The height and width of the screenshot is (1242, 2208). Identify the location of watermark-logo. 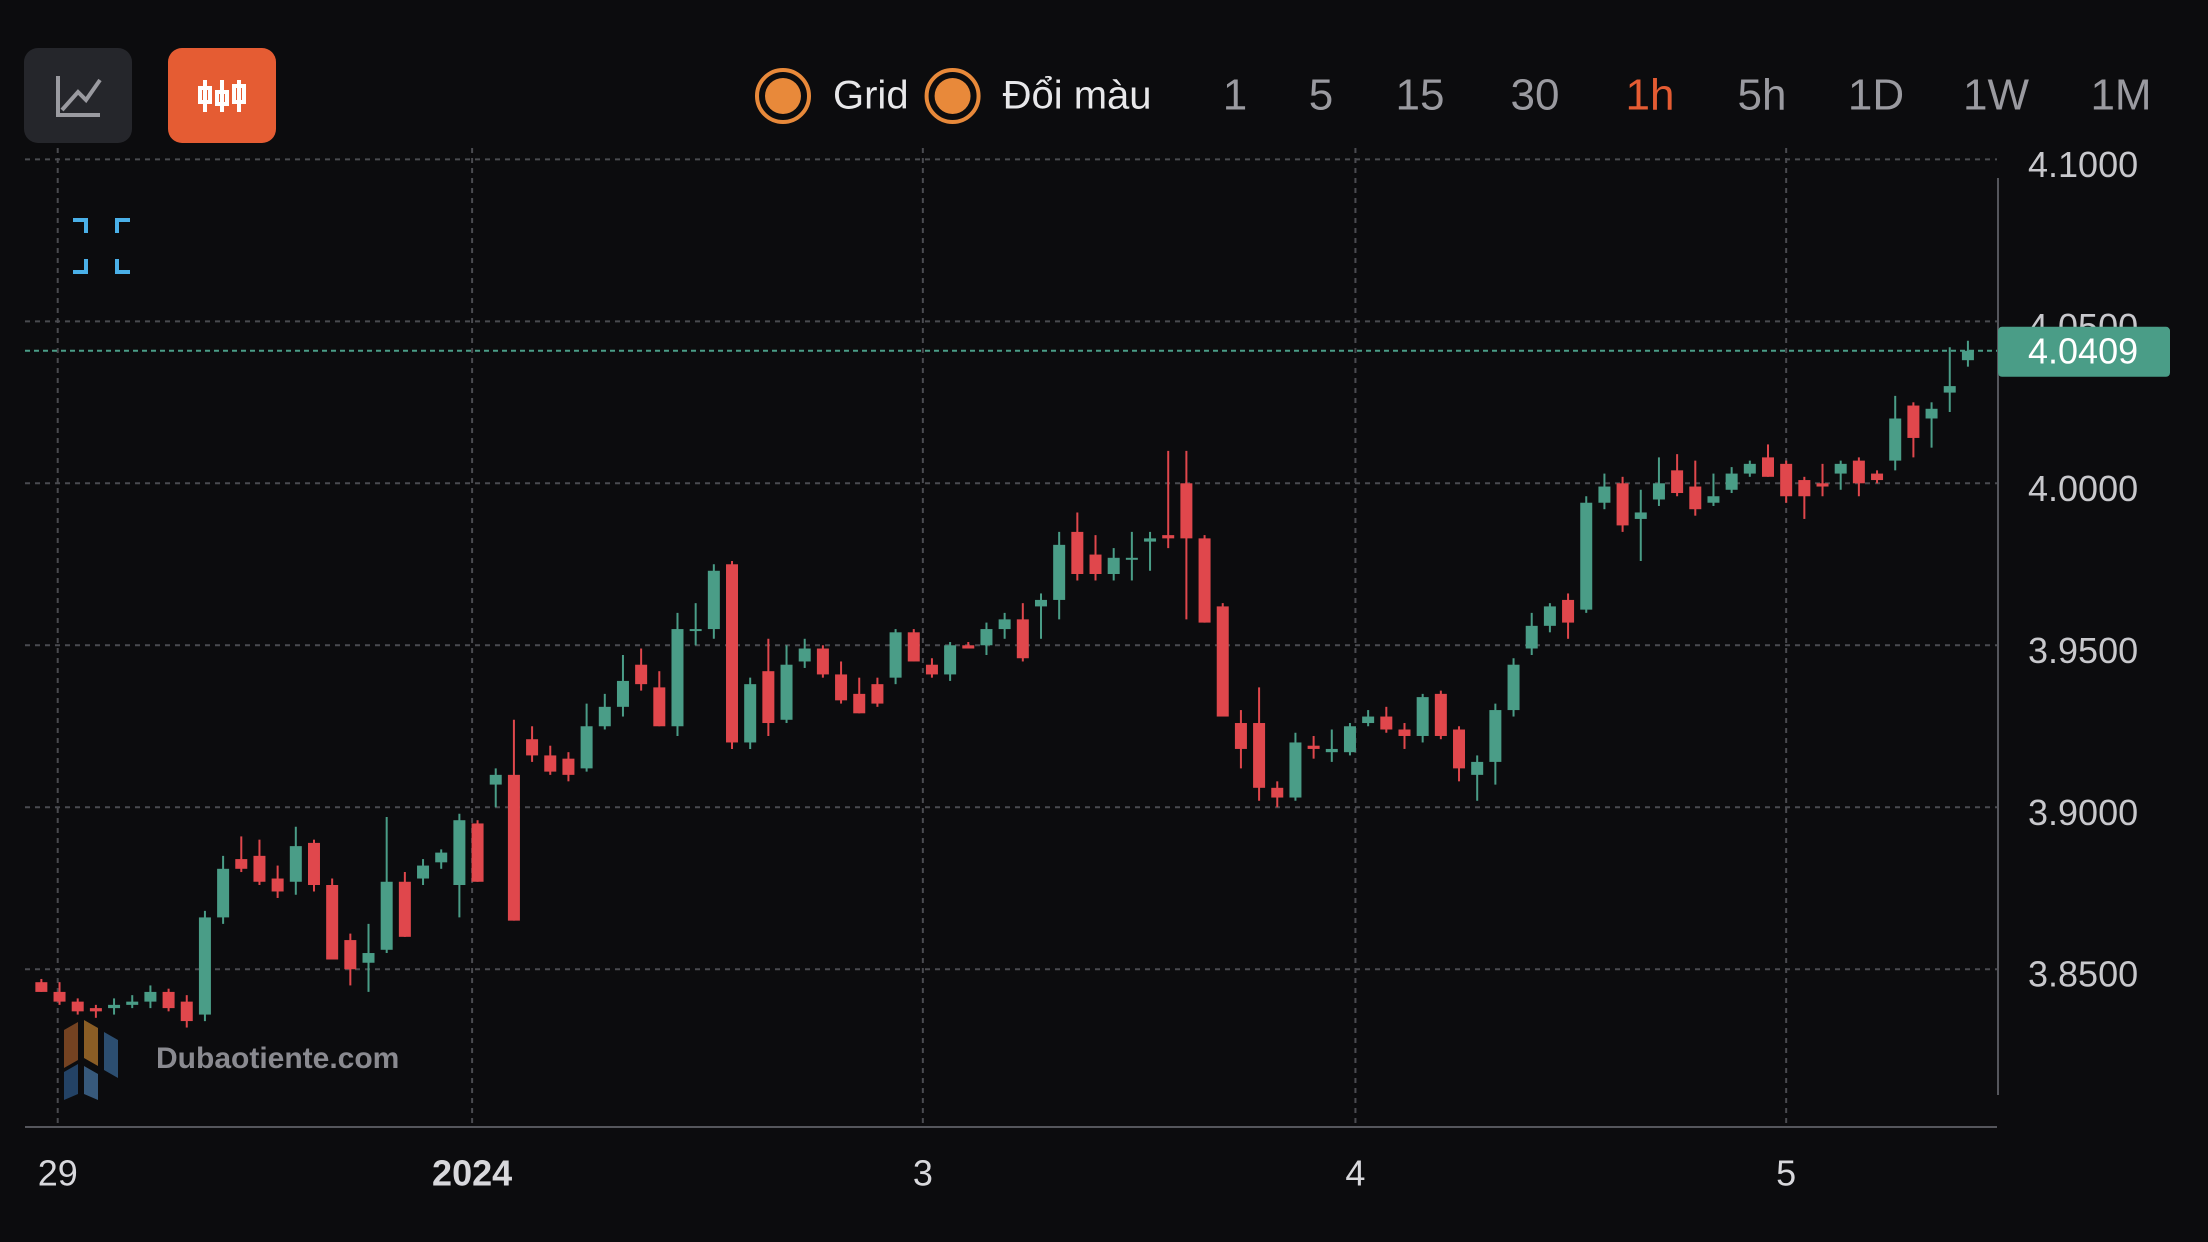
(91, 1060).